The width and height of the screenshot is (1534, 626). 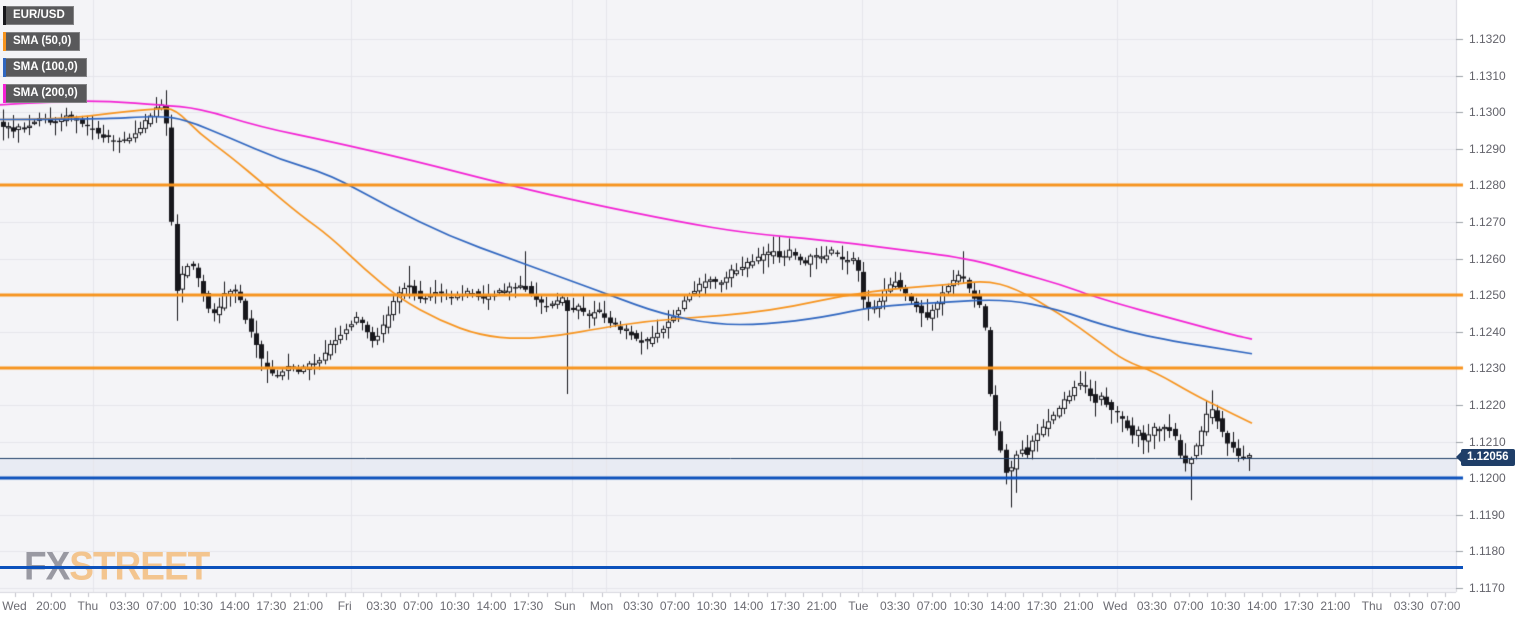 What do you see at coordinates (601, 606) in the screenshot?
I see `time-axis-label: Mon` at bounding box center [601, 606].